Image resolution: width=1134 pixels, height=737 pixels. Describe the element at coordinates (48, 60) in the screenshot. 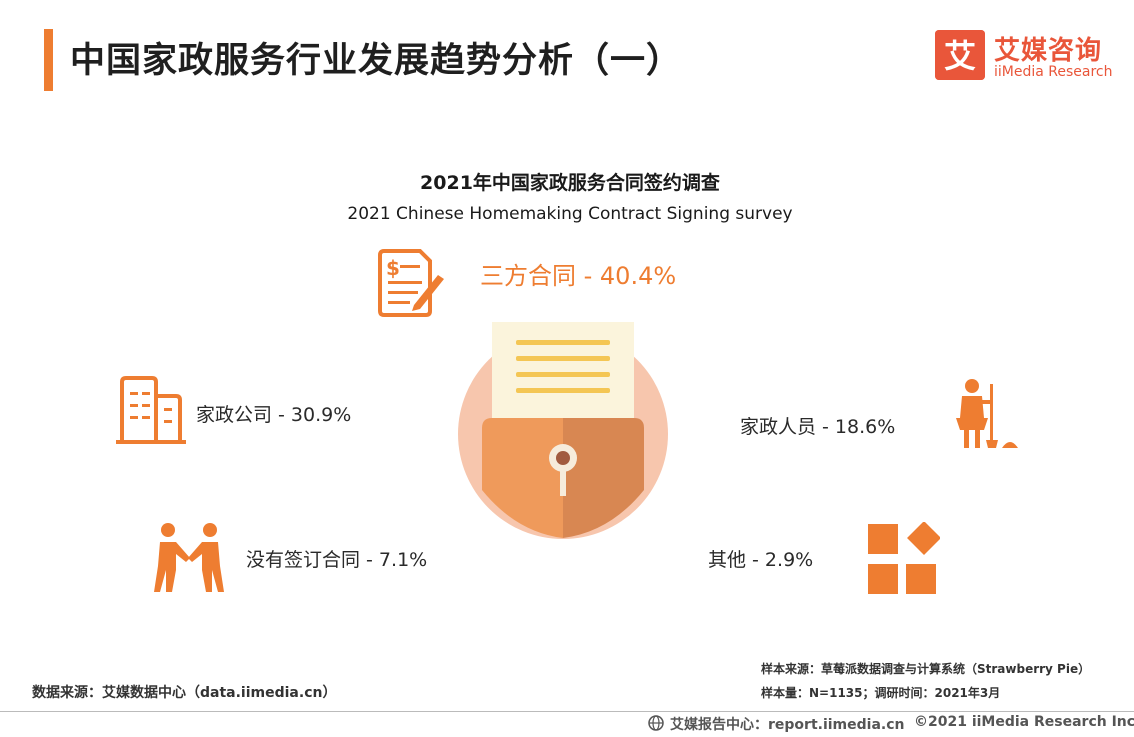

I see `title-accent-bar` at that location.